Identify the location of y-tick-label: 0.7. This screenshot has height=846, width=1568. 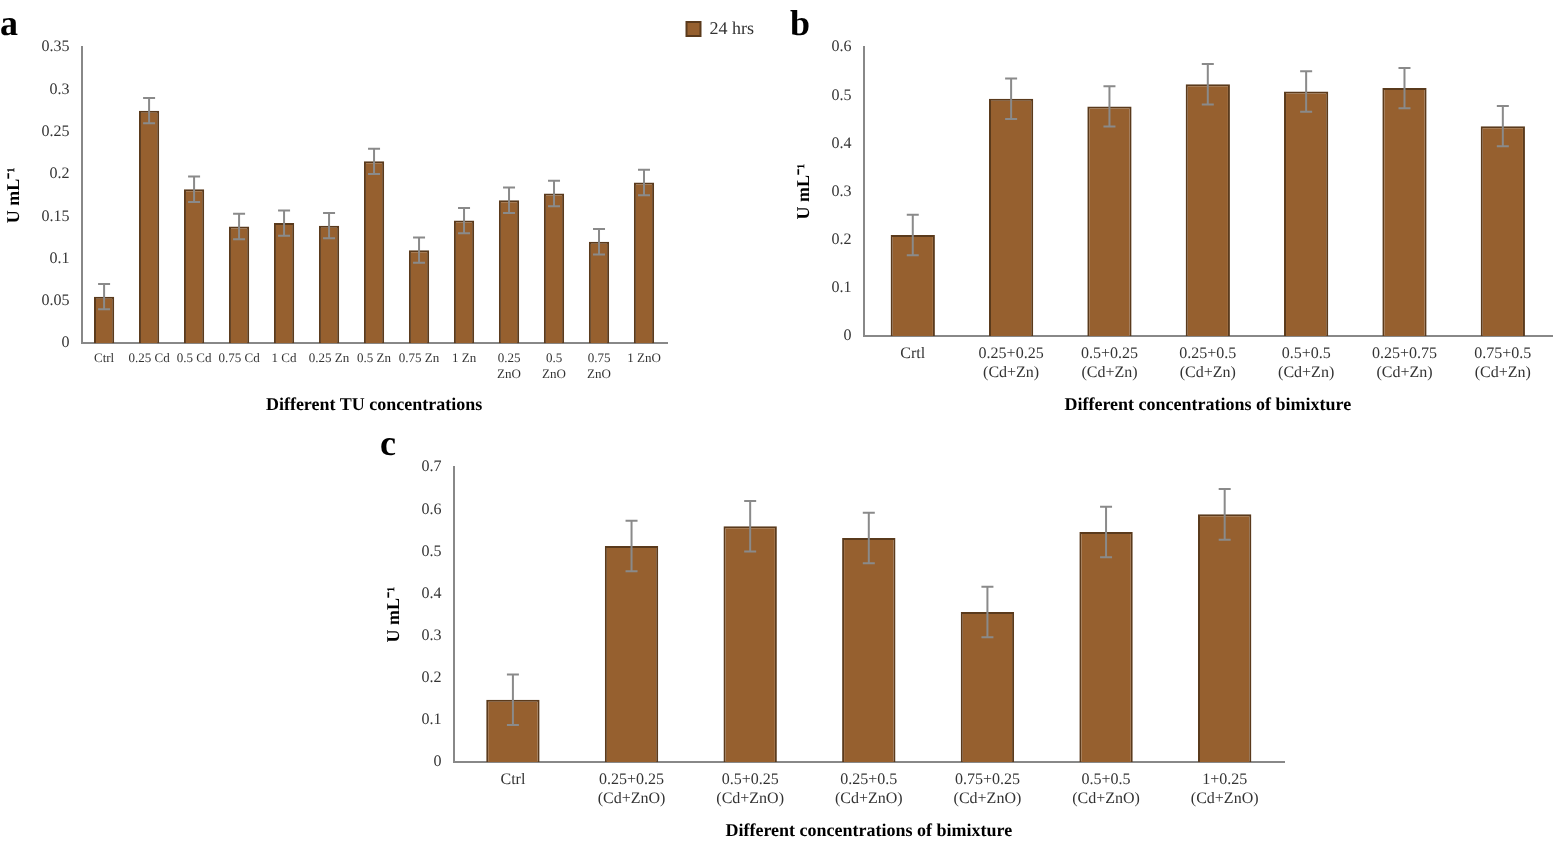
(431, 466).